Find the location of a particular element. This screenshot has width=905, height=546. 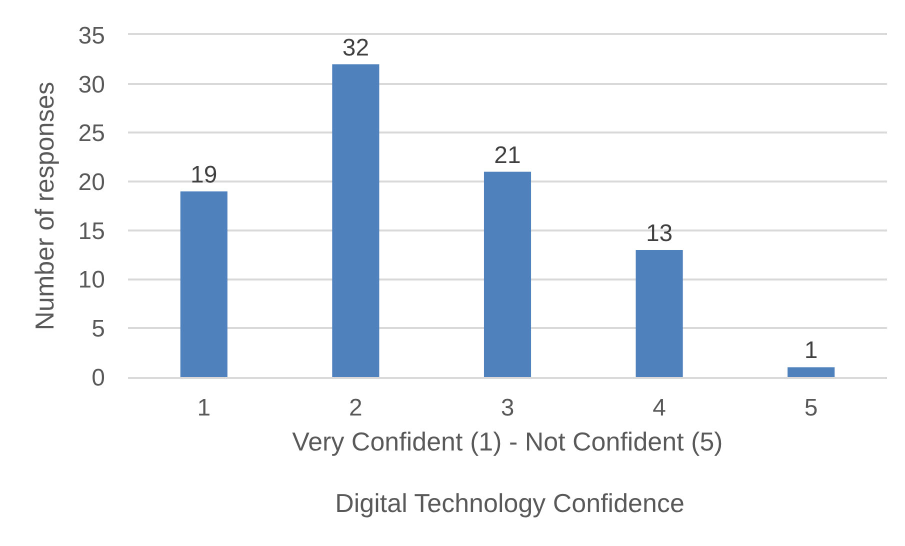

y-tick-label: 5 is located at coordinates (98, 329).